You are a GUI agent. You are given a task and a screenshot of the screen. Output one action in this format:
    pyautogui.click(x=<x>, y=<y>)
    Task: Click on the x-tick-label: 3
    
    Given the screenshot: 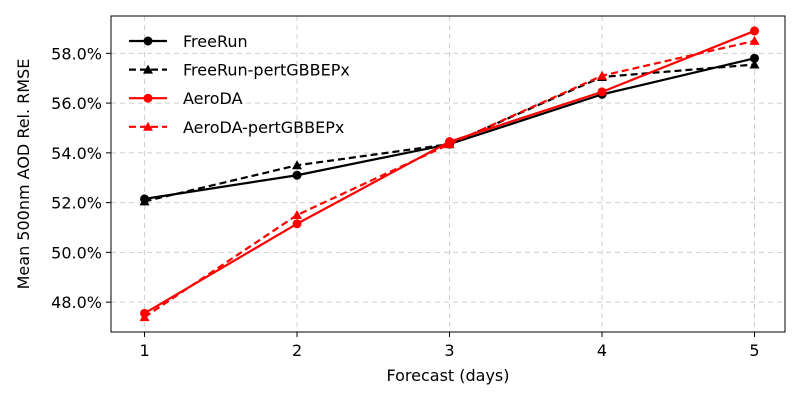 What is the action you would take?
    pyautogui.click(x=449, y=350)
    